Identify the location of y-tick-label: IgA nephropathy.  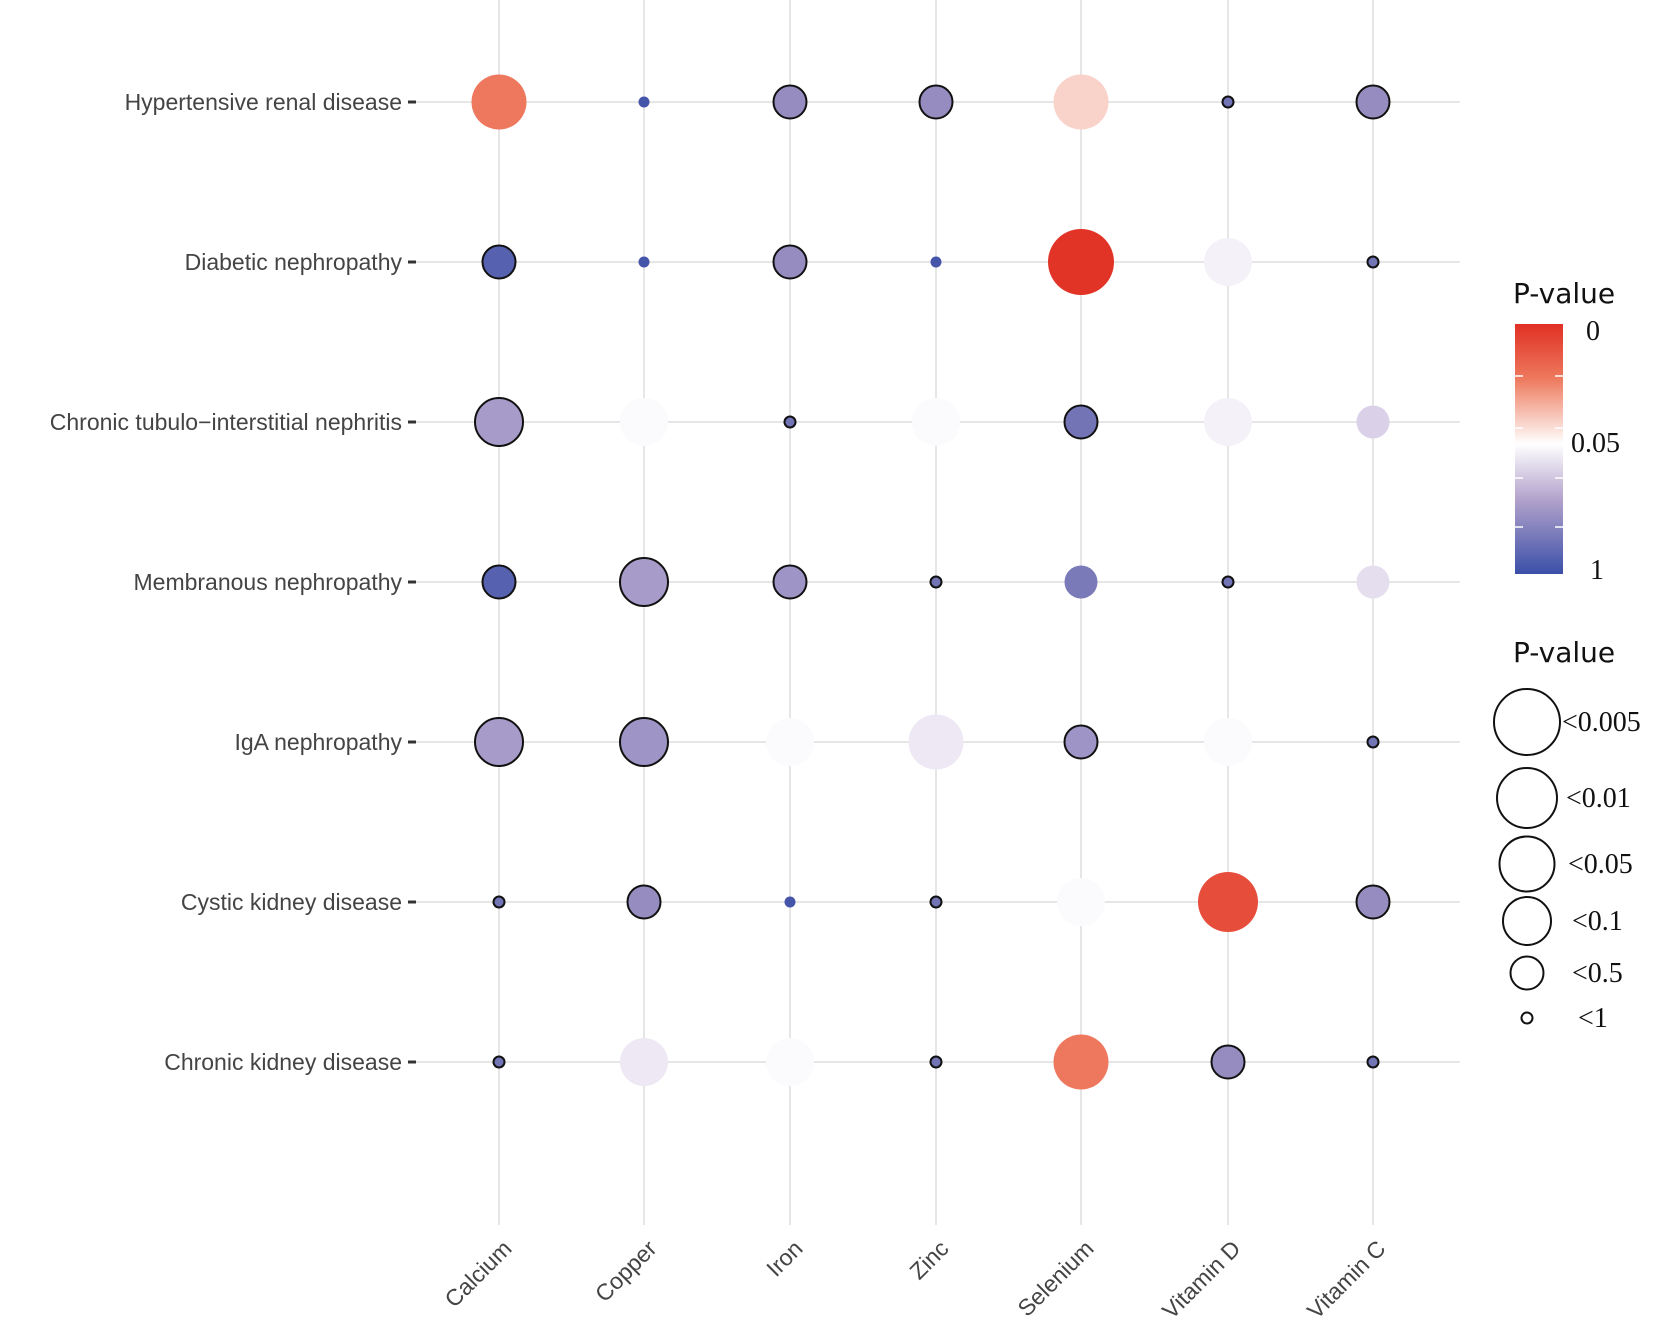
(318, 742).